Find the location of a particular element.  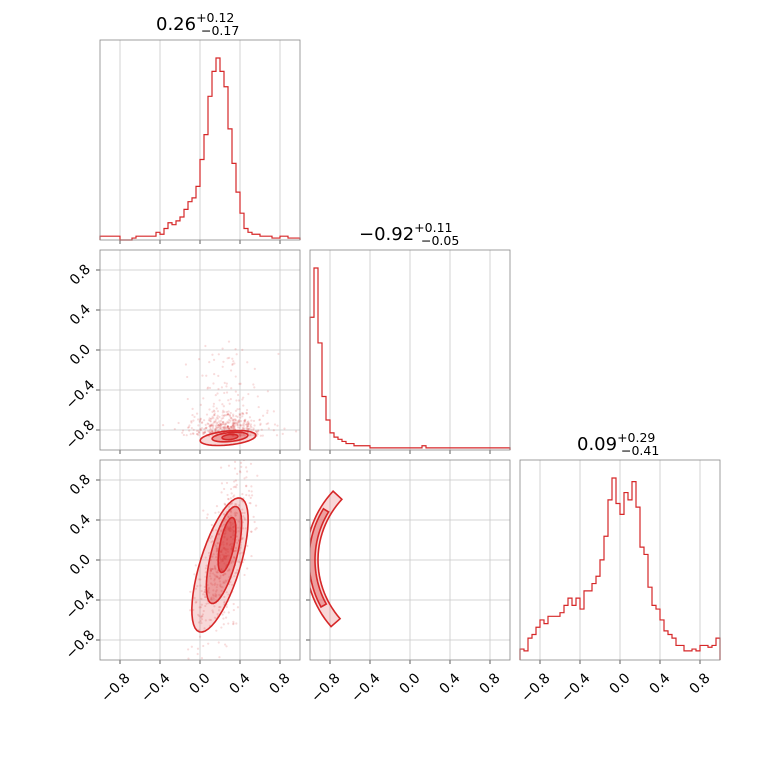

title-value: 0.26 is located at coordinates (176, 24).